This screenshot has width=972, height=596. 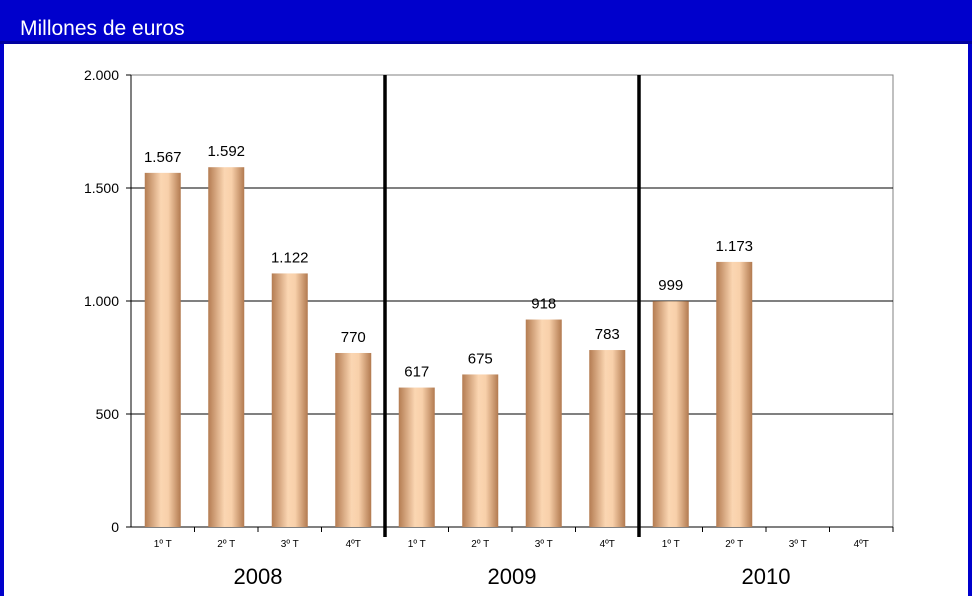 What do you see at coordinates (512, 576) in the screenshot?
I see `year-group-label: 2009` at bounding box center [512, 576].